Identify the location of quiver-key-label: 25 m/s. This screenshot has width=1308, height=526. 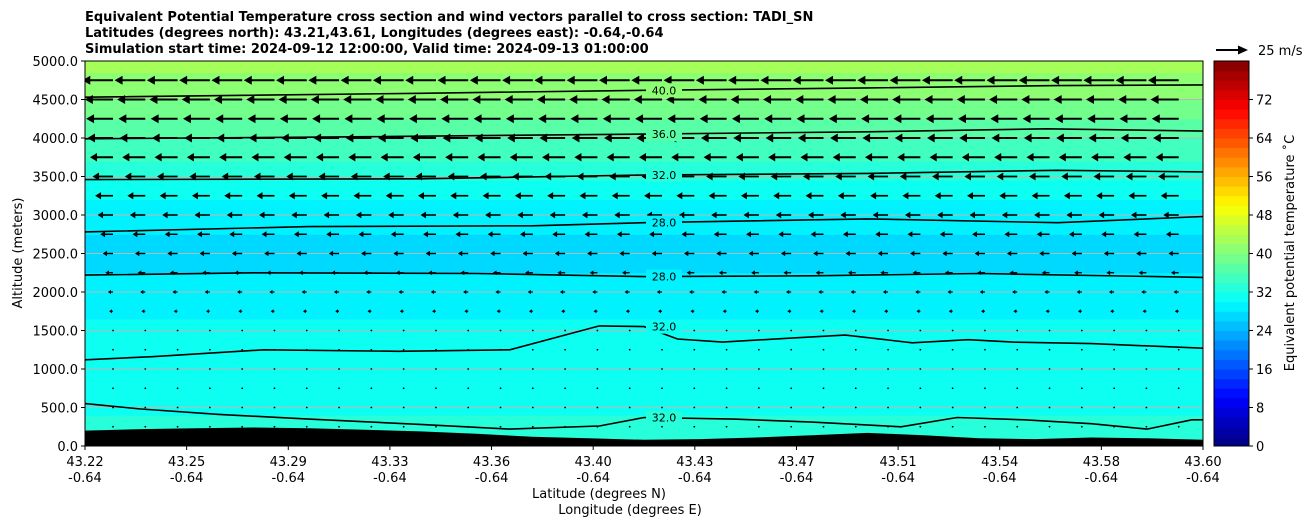
(1280, 51).